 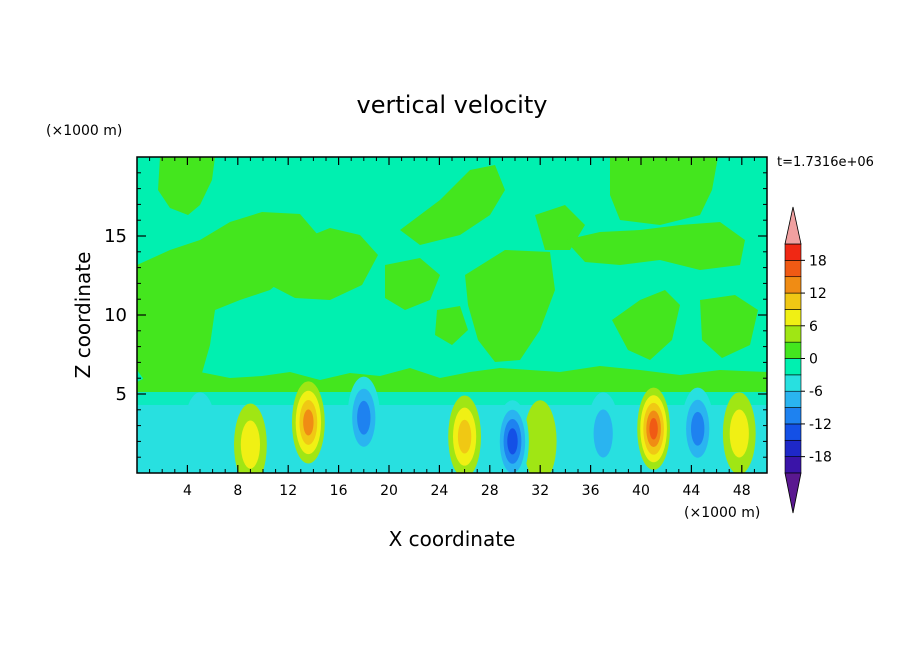 I want to click on colorbar-extend-max, so click(x=793, y=225).